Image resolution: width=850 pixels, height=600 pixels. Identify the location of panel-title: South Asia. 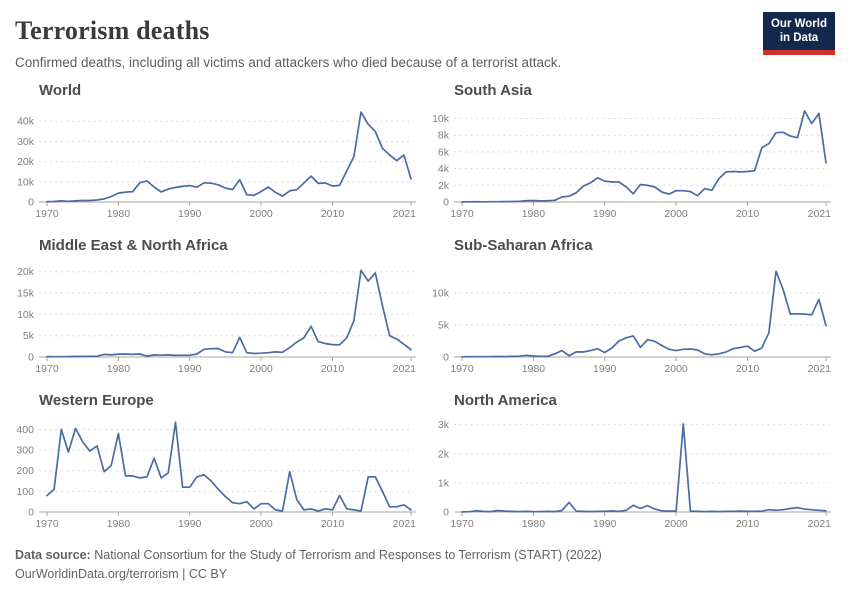
(493, 90).